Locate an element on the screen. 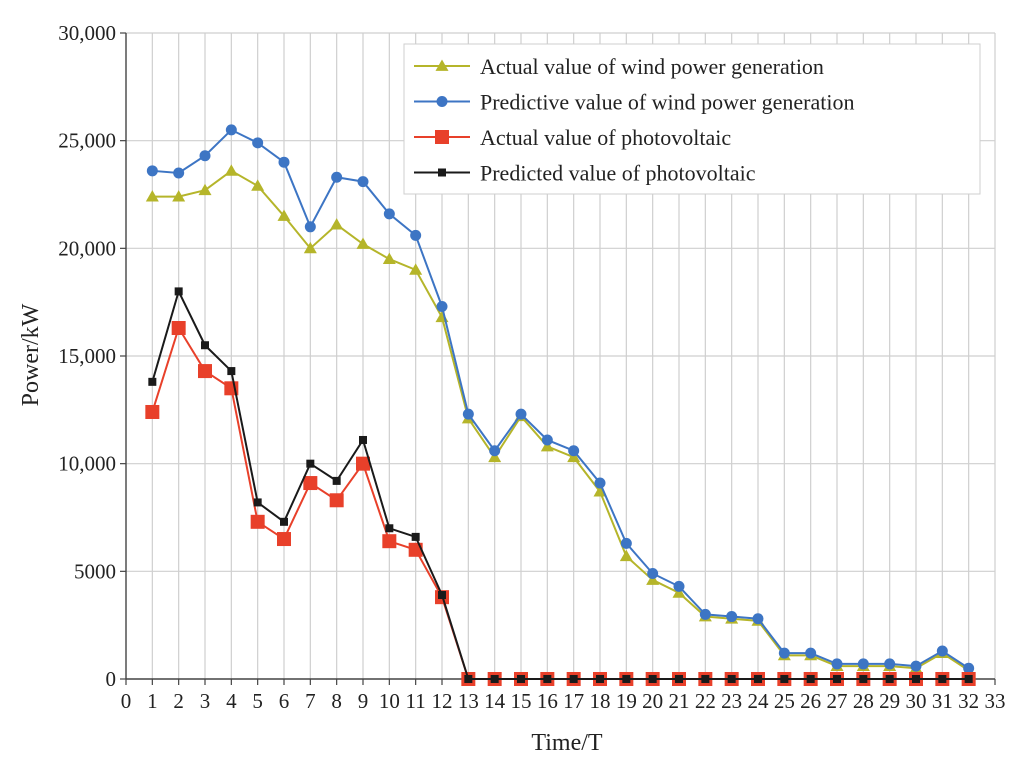  legend-item-4: Predicted value of photovoltaic is located at coordinates (585, 173).